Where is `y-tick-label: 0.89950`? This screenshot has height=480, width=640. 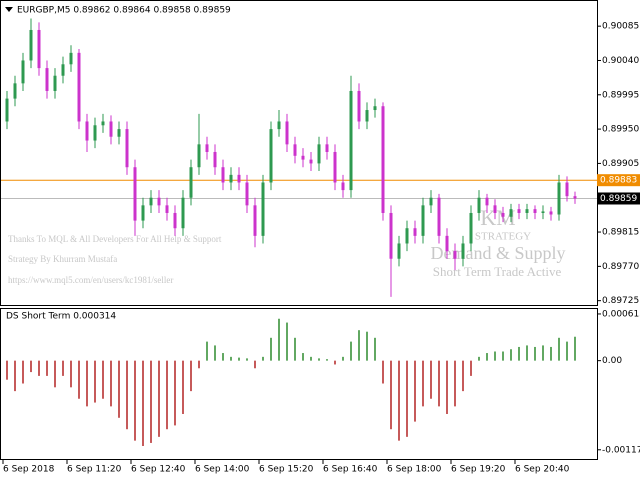
y-tick-label: 0.89950 is located at coordinates (620, 130).